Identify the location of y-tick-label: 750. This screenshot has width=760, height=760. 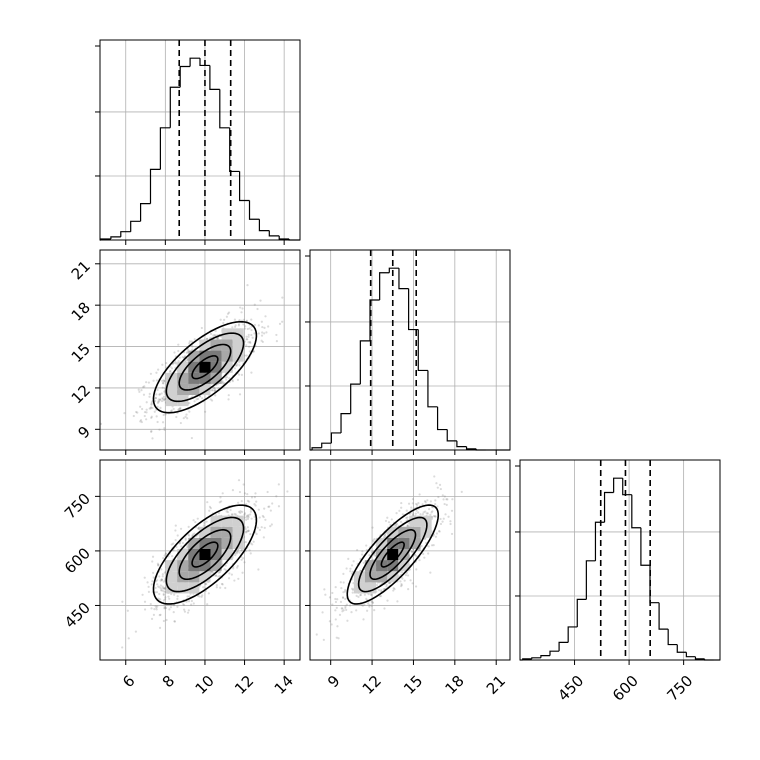
(77, 506).